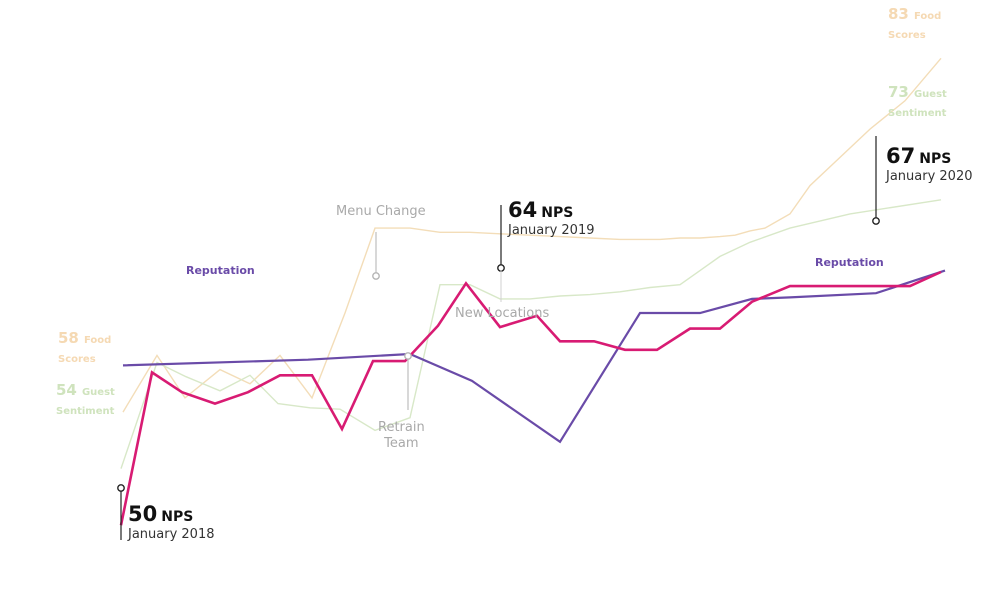 This screenshot has width=1000, height=600. I want to click on nps-unit-2019: NPS, so click(557, 213).